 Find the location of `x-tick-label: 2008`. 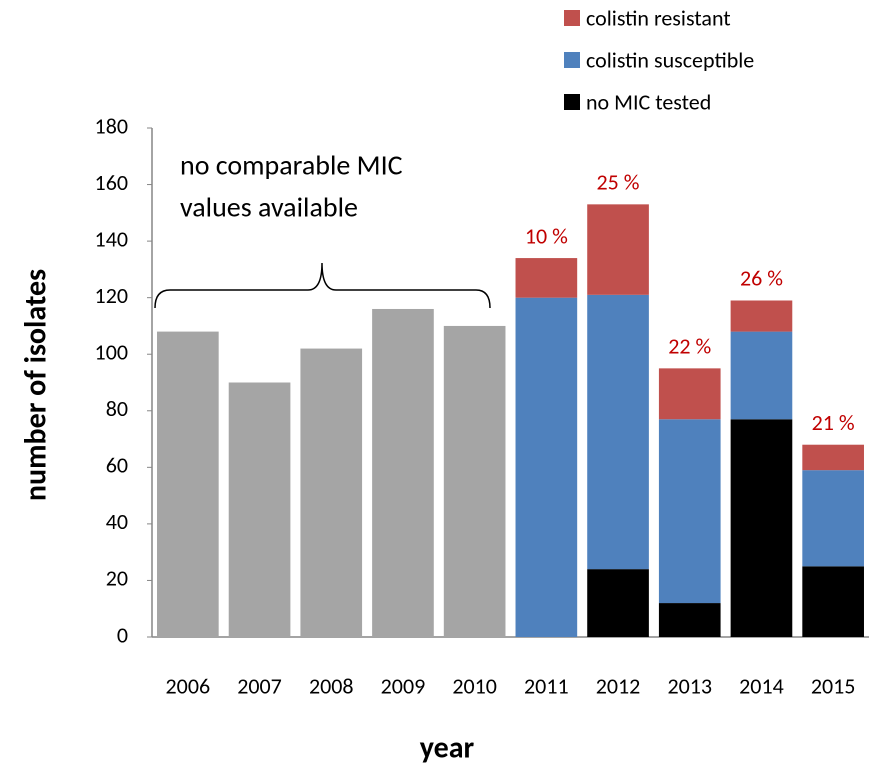

x-tick-label: 2008 is located at coordinates (331, 685).